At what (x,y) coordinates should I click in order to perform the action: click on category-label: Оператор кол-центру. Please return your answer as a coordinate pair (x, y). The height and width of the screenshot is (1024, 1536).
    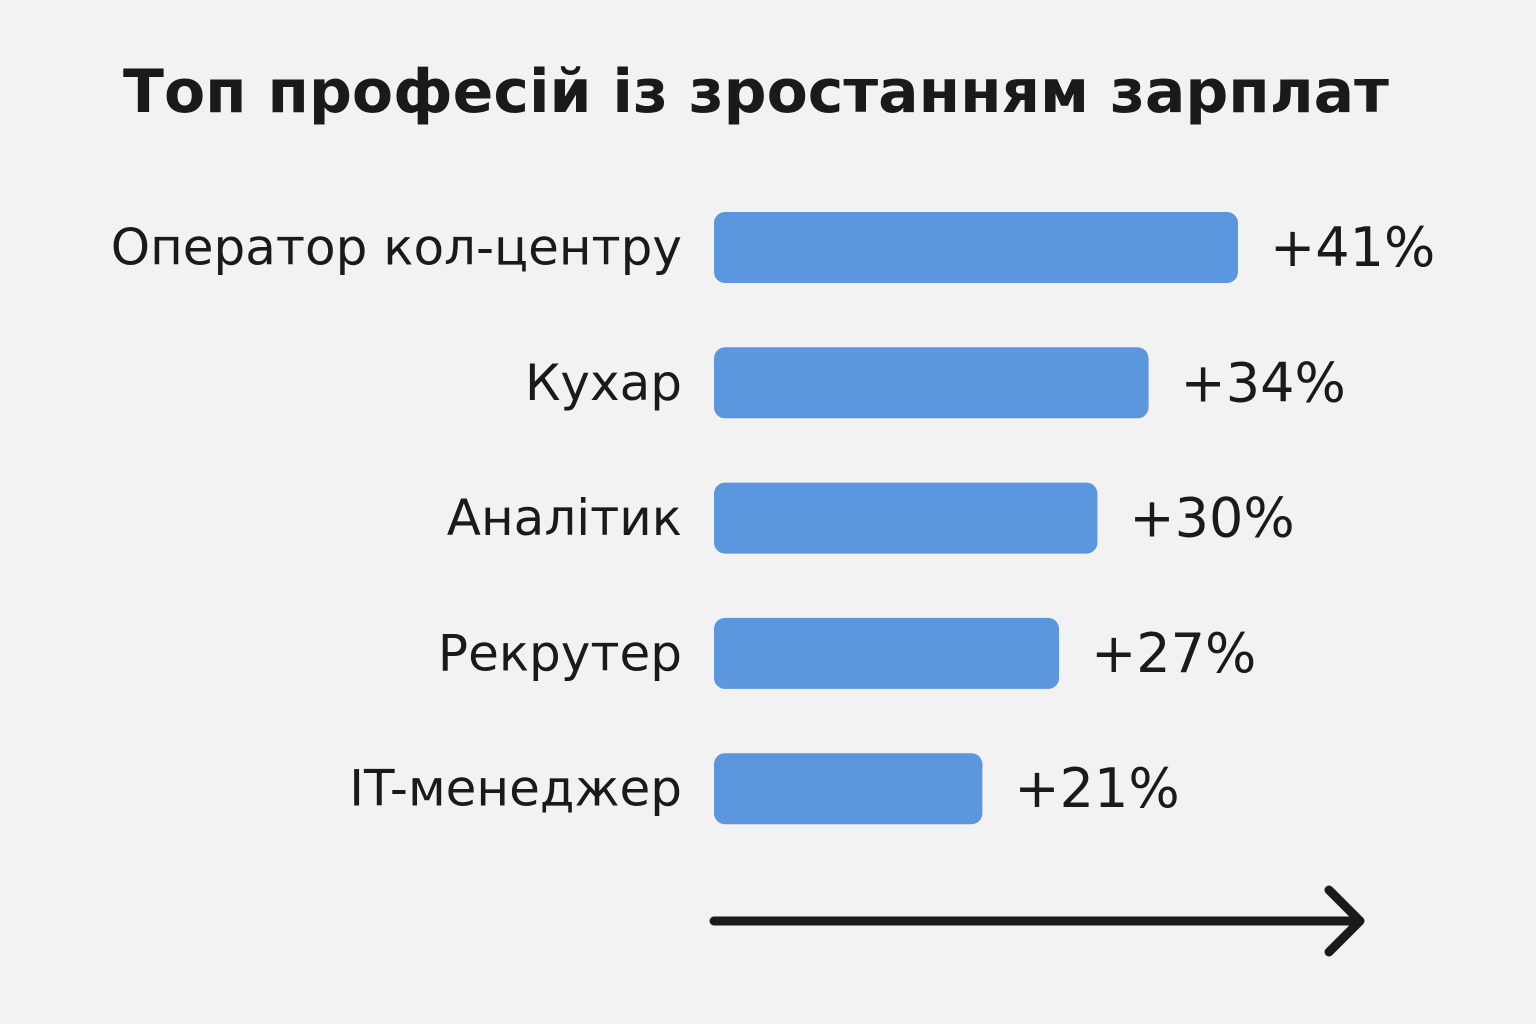
    Looking at the image, I should click on (396, 248).